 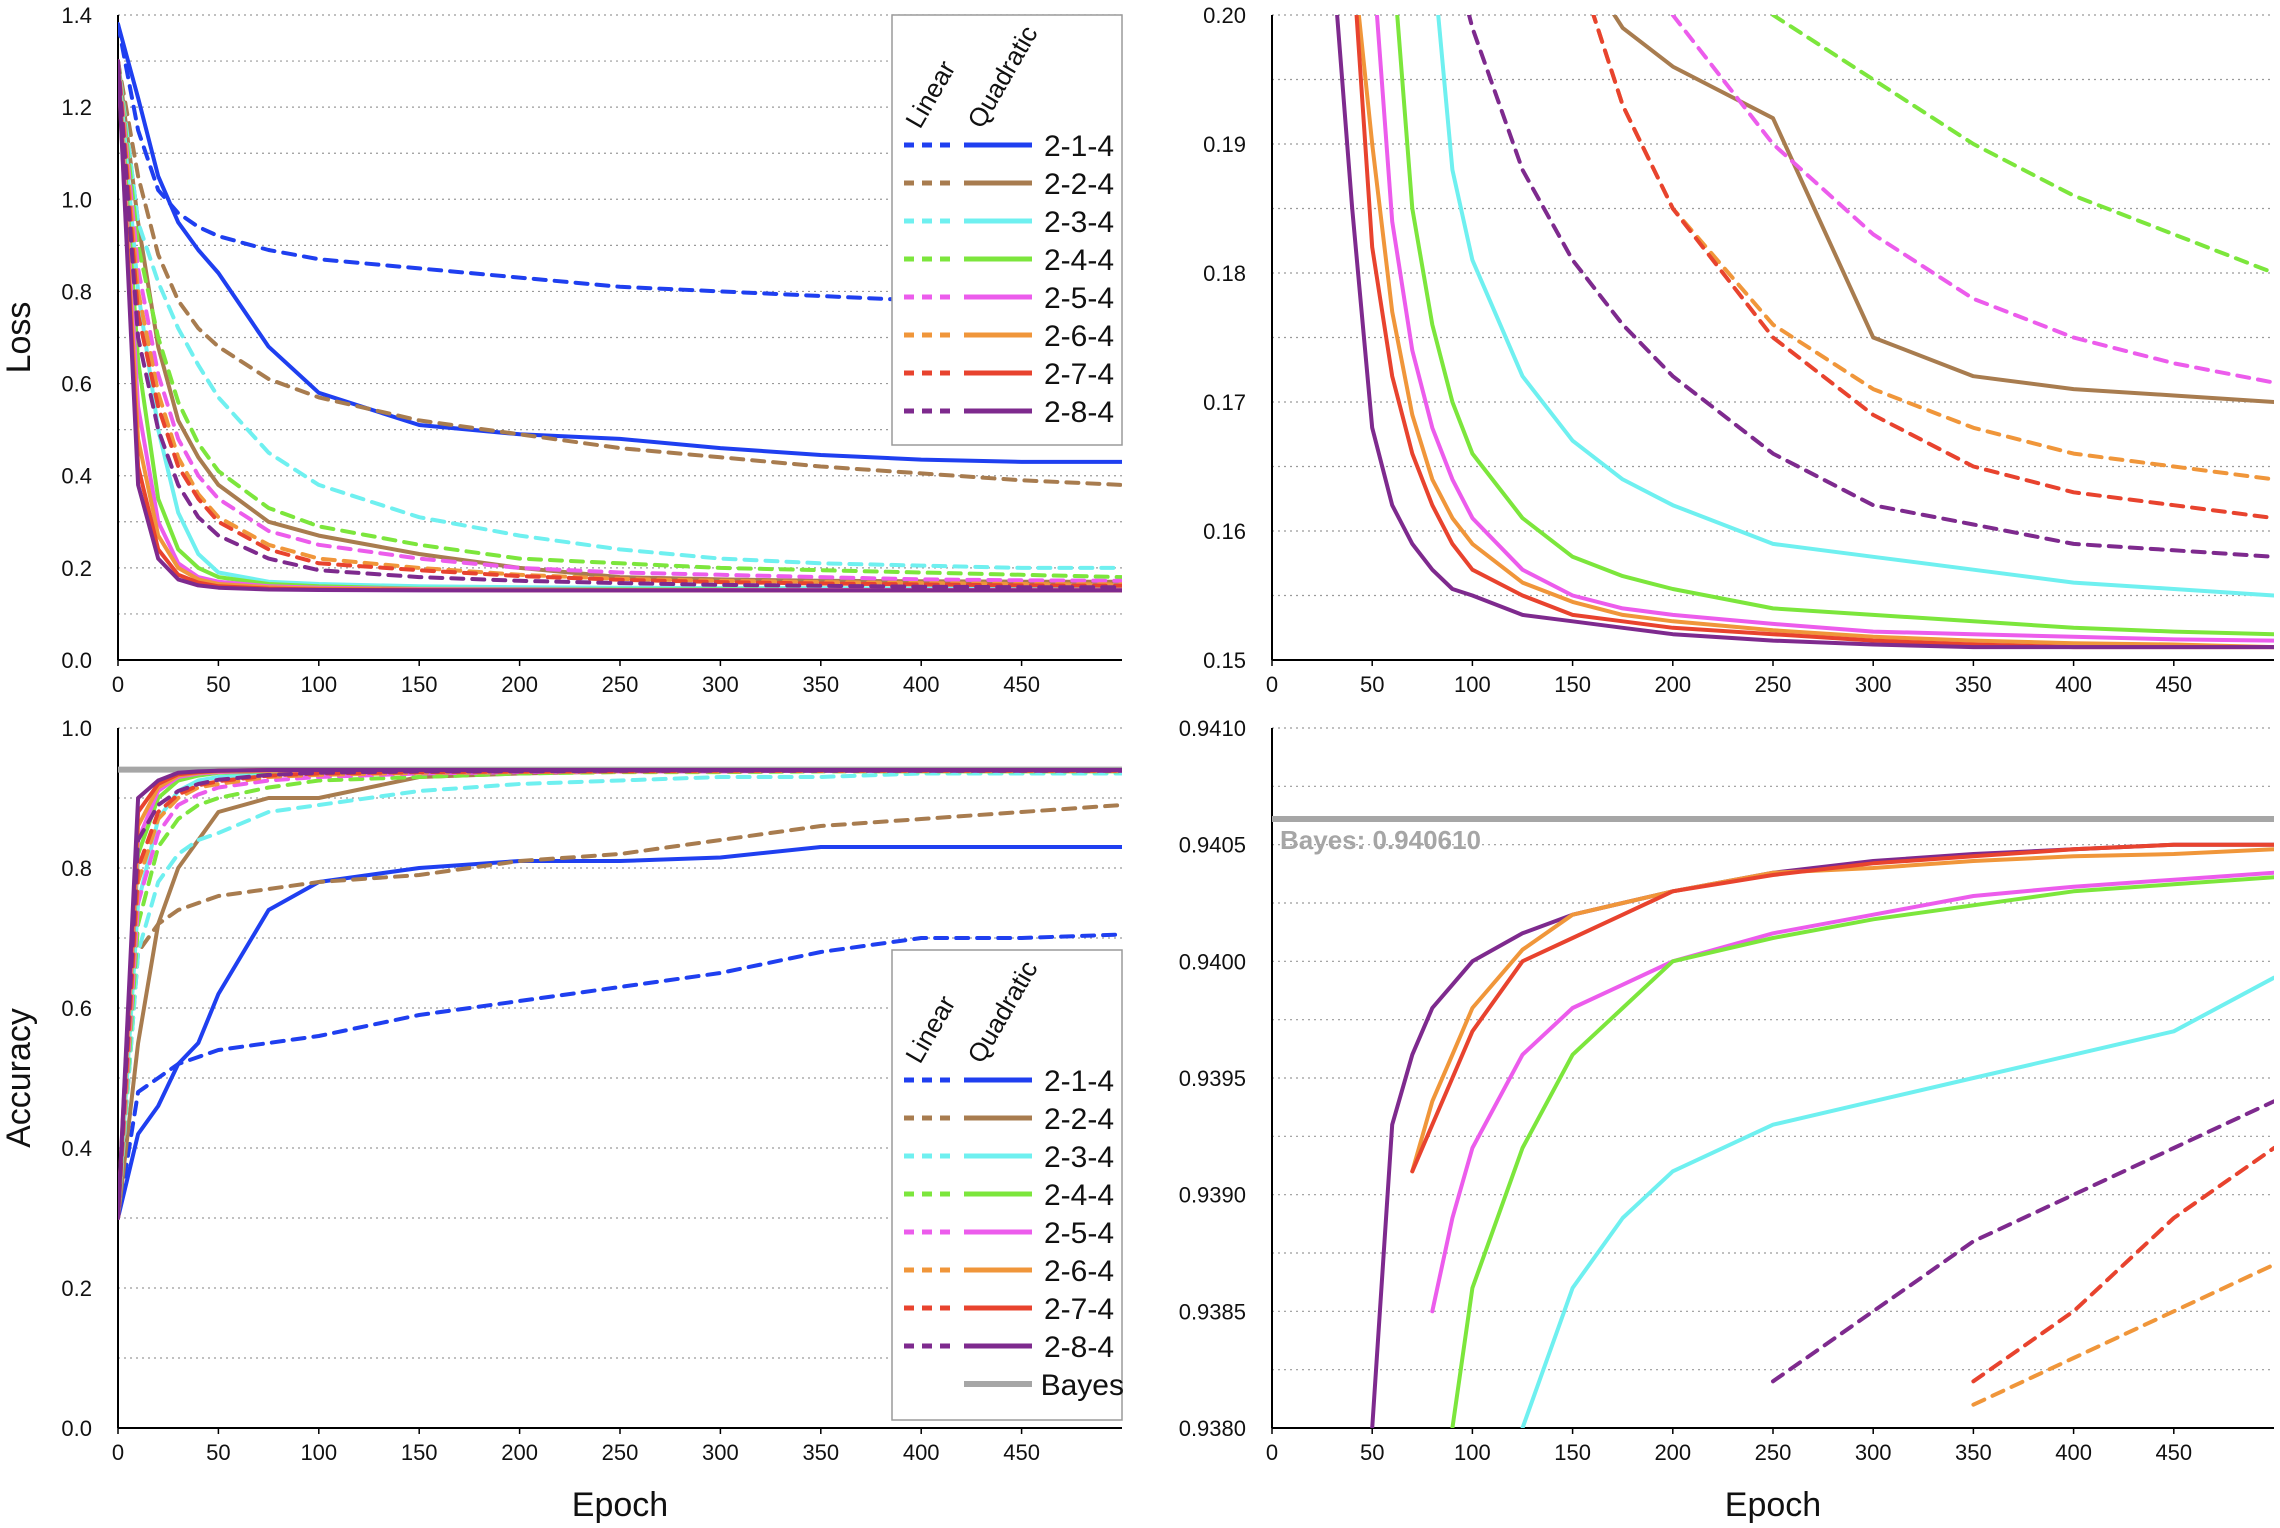 What do you see at coordinates (1079, 1271) in the screenshot?
I see `legend-label: 2-6-4` at bounding box center [1079, 1271].